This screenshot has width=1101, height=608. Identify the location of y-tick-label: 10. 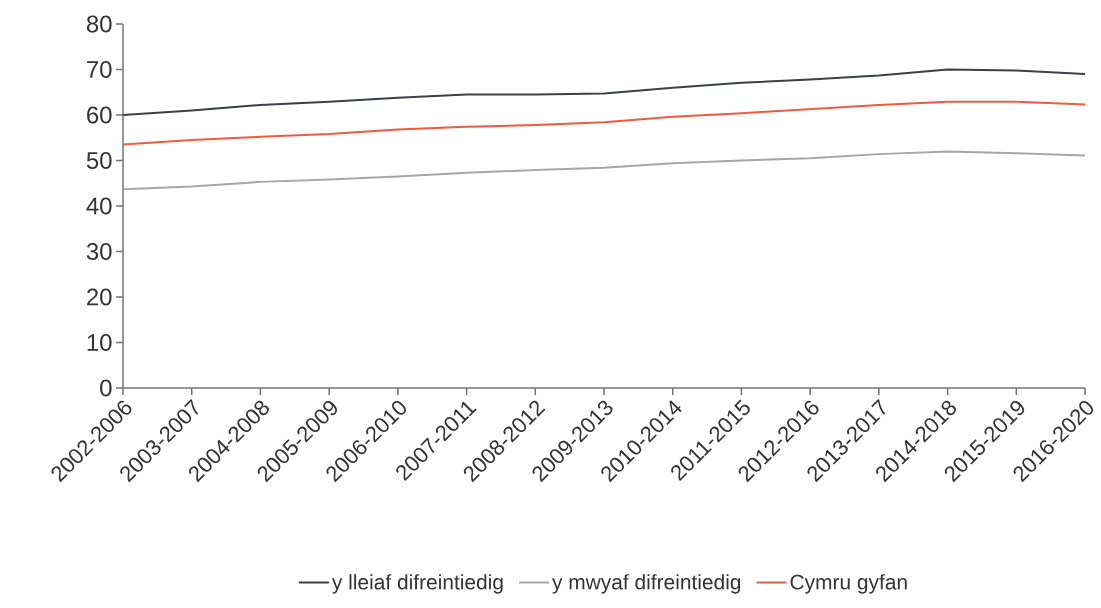
(99, 342).